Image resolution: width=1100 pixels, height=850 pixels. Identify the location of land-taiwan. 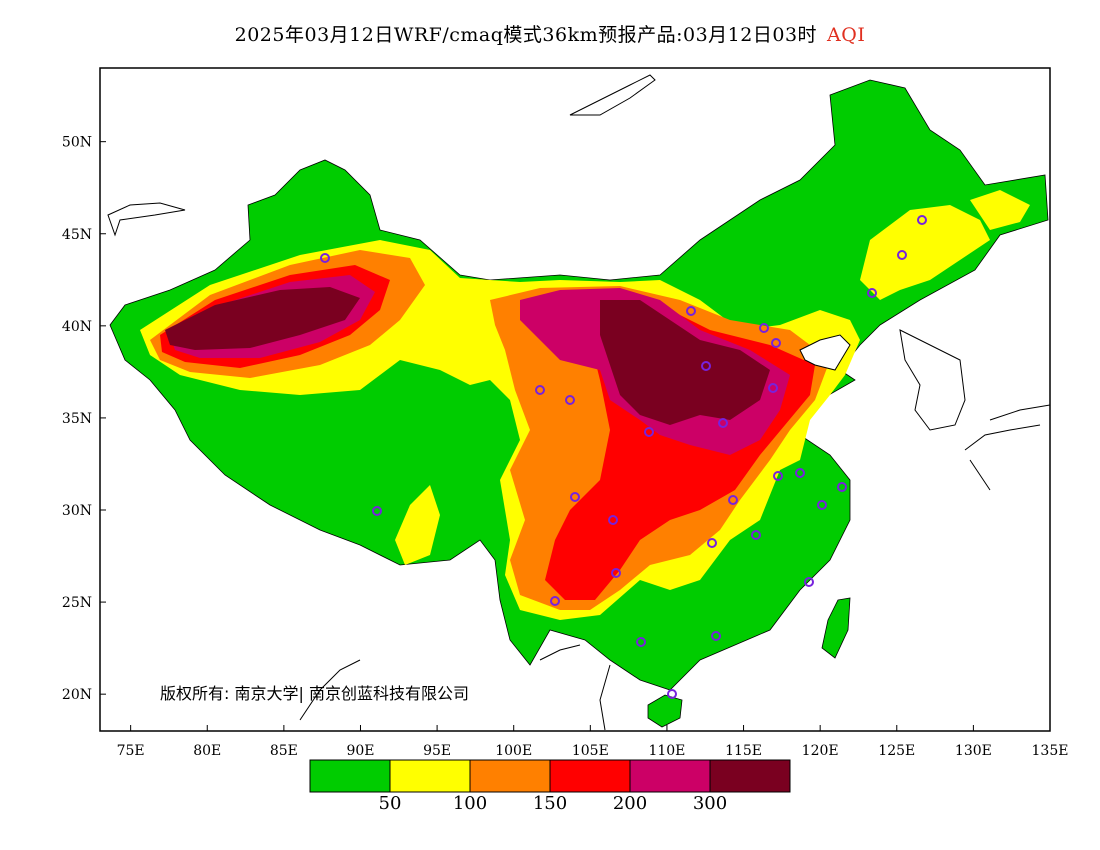
(836, 628).